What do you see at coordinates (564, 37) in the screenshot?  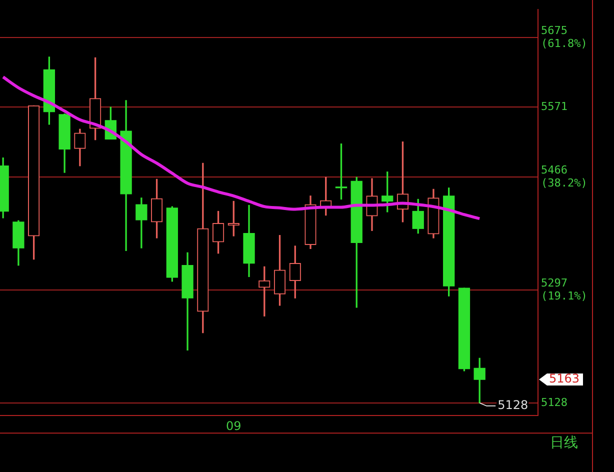 I see `y-tick-label: 5675 (61.8%)` at bounding box center [564, 37].